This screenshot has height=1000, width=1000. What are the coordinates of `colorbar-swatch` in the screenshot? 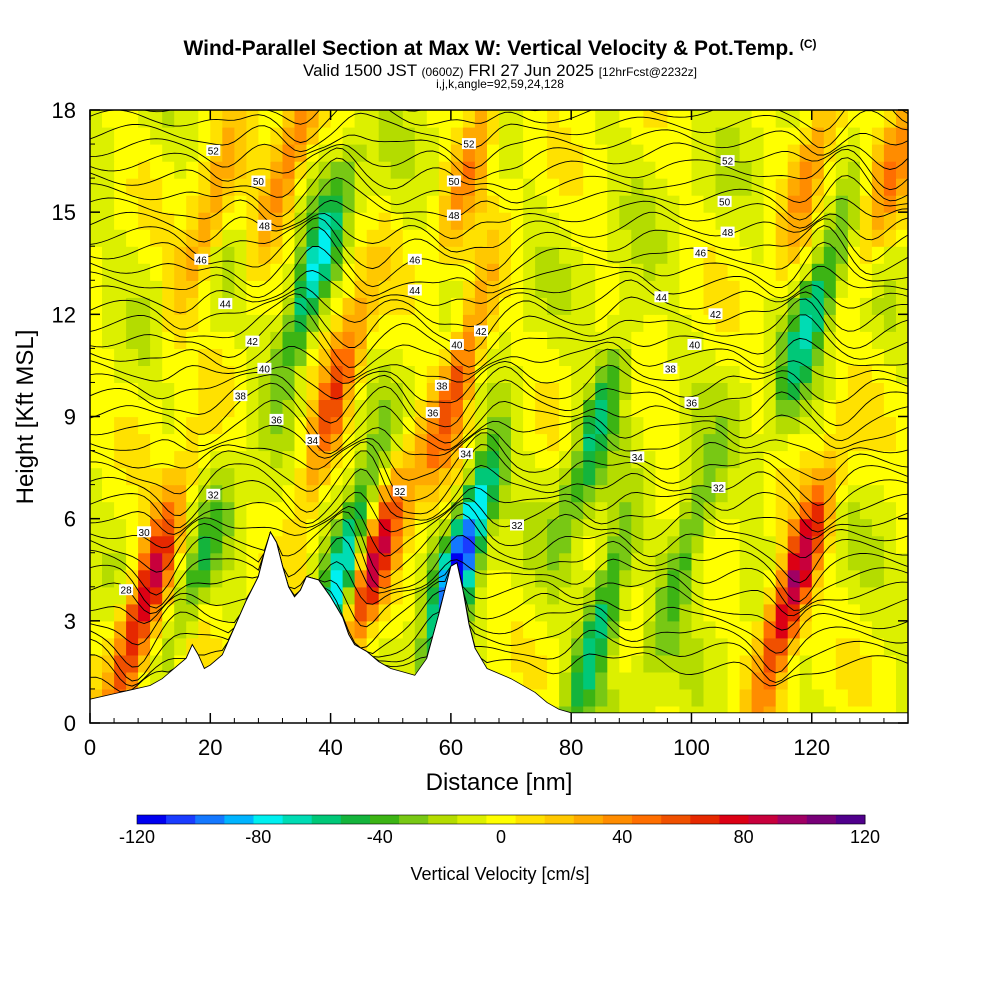 It's located at (210, 819).